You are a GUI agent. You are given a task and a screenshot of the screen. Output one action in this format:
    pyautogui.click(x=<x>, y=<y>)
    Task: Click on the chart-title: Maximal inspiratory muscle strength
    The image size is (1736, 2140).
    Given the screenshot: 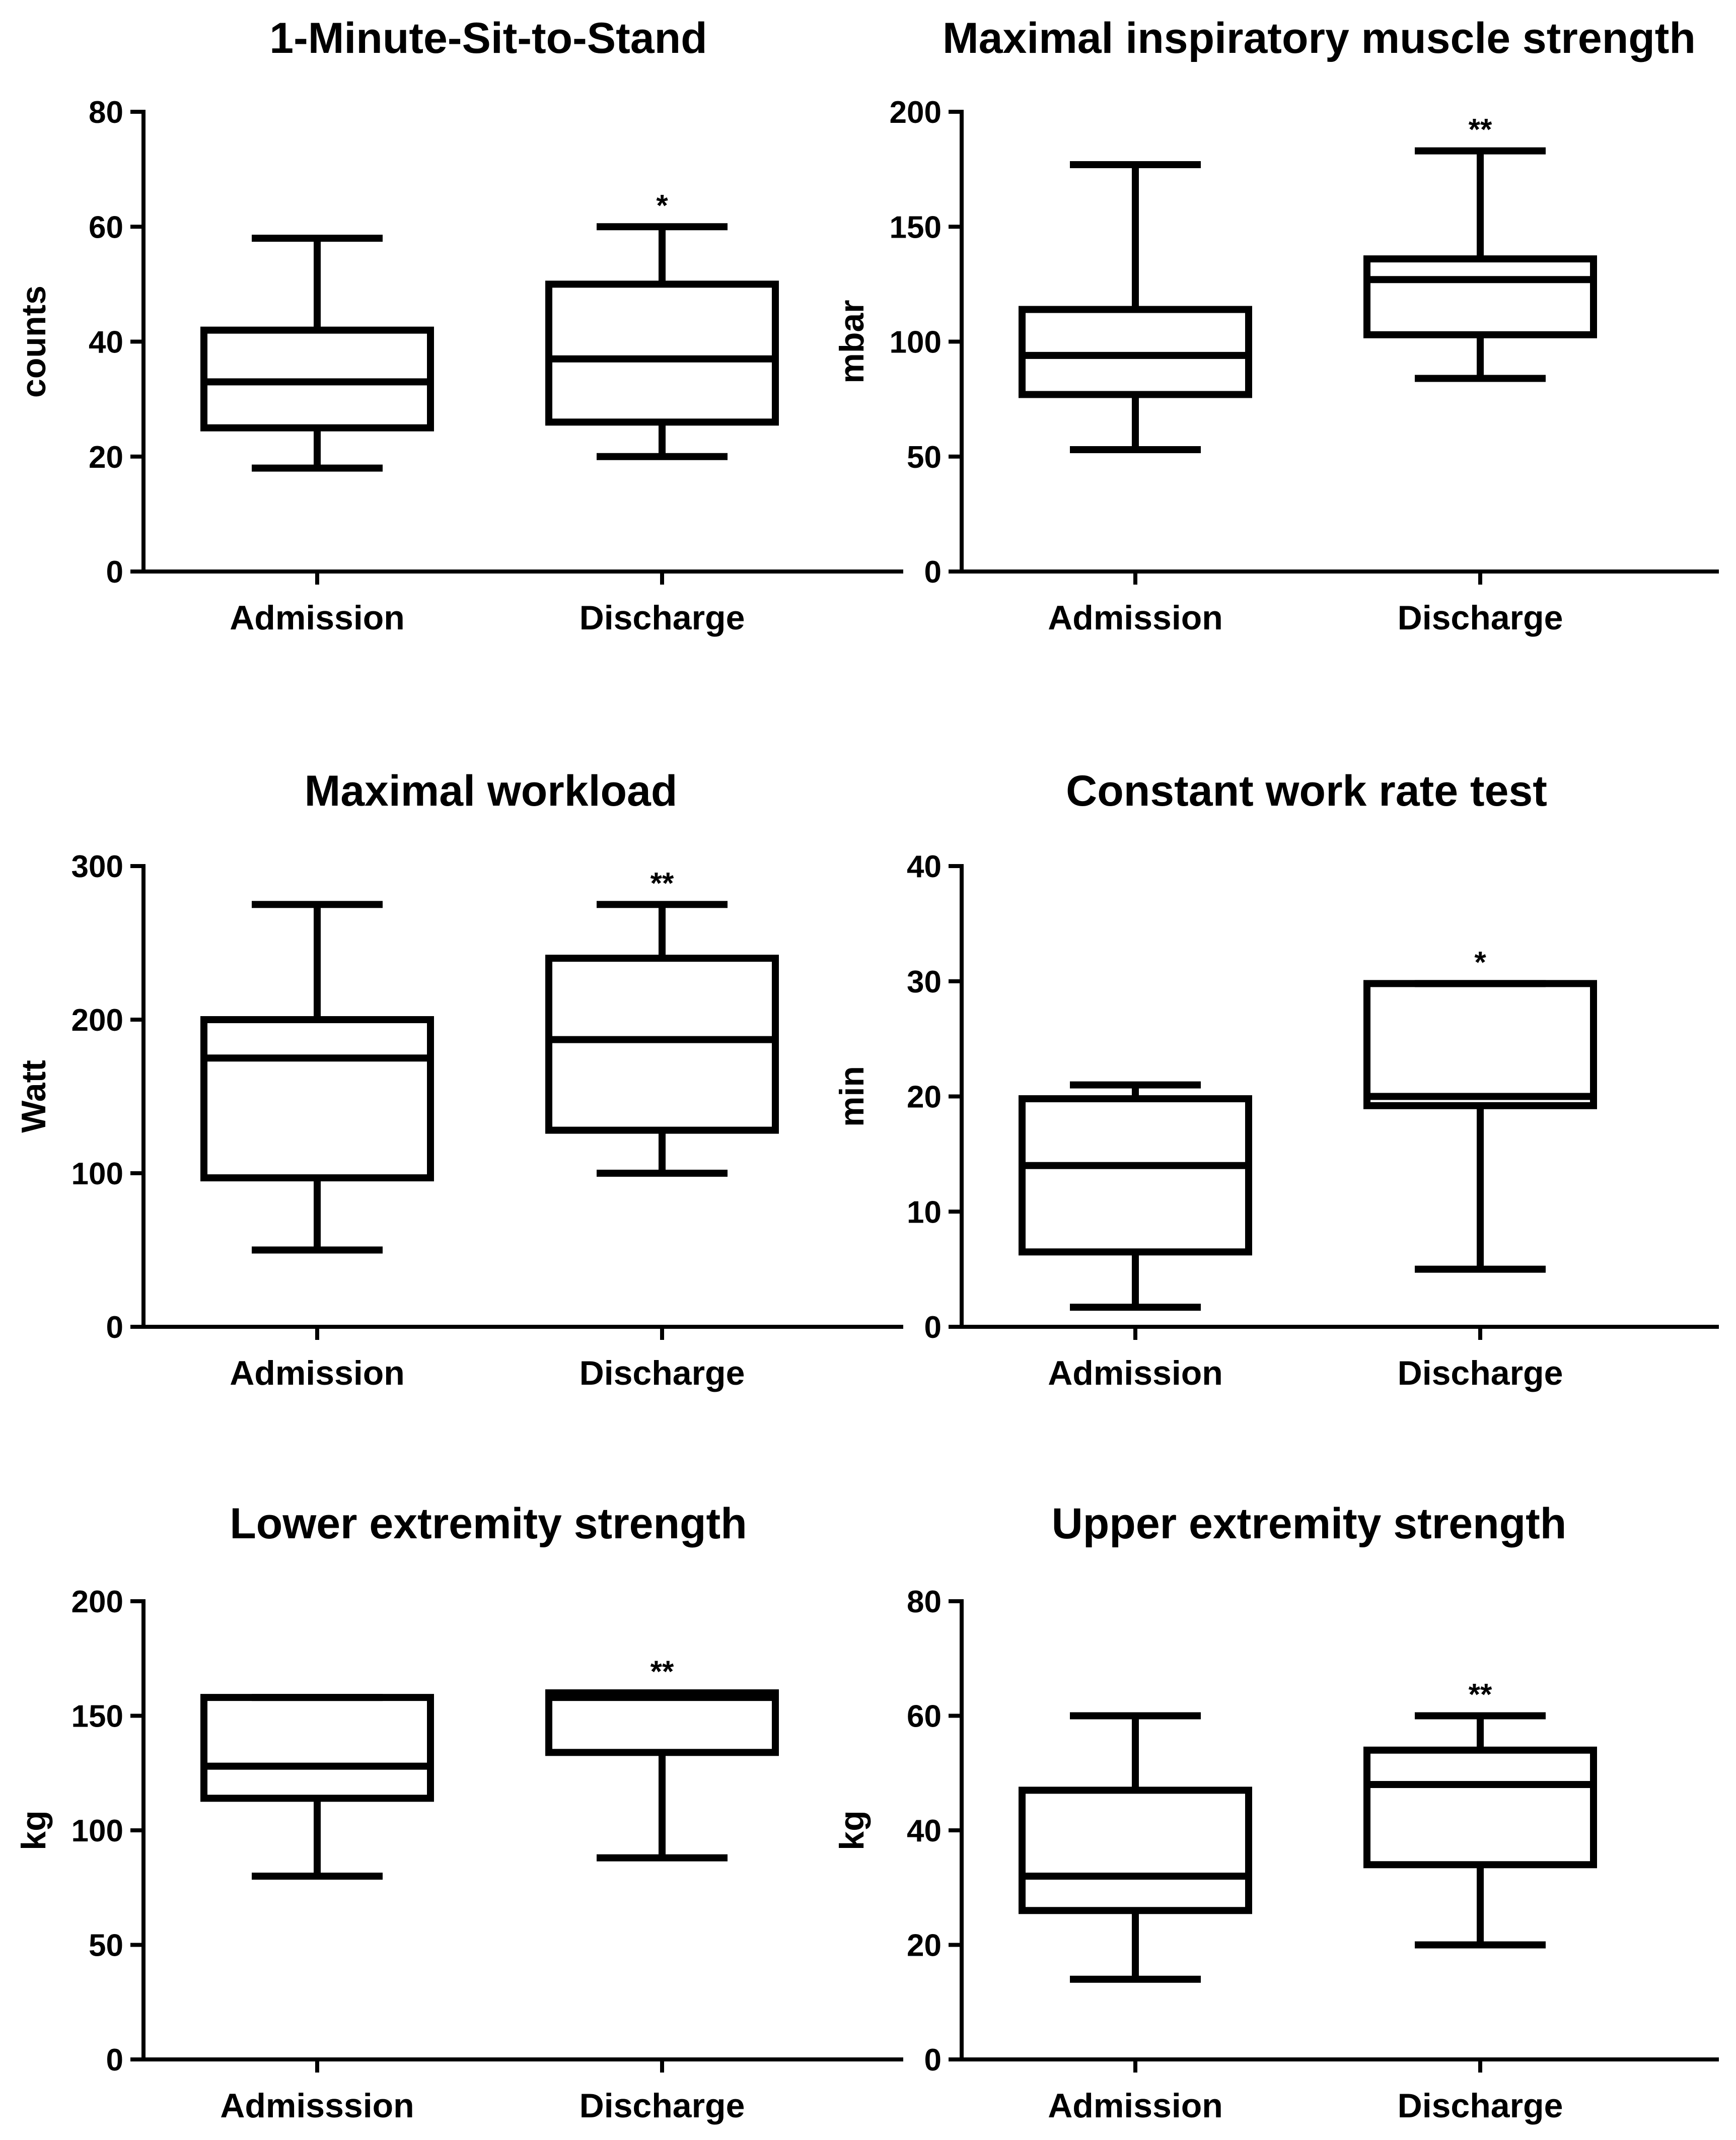 What is the action you would take?
    pyautogui.click(x=1319, y=38)
    